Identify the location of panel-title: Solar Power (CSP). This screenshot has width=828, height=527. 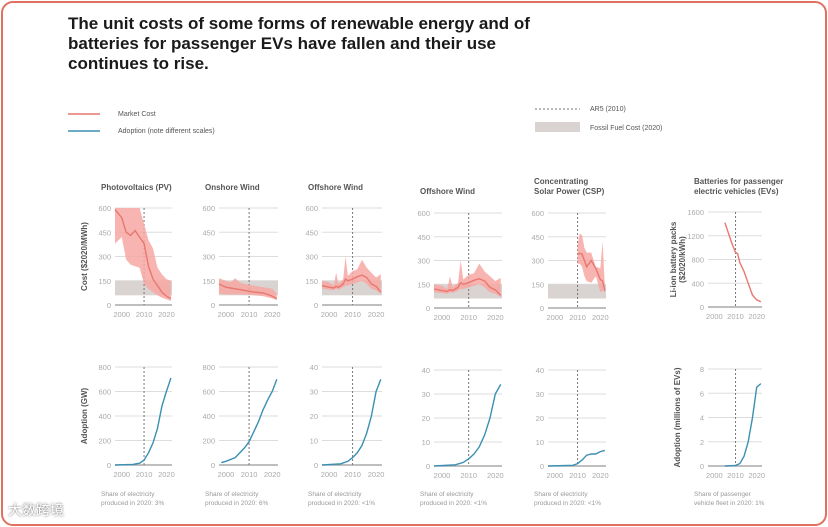
(569, 191).